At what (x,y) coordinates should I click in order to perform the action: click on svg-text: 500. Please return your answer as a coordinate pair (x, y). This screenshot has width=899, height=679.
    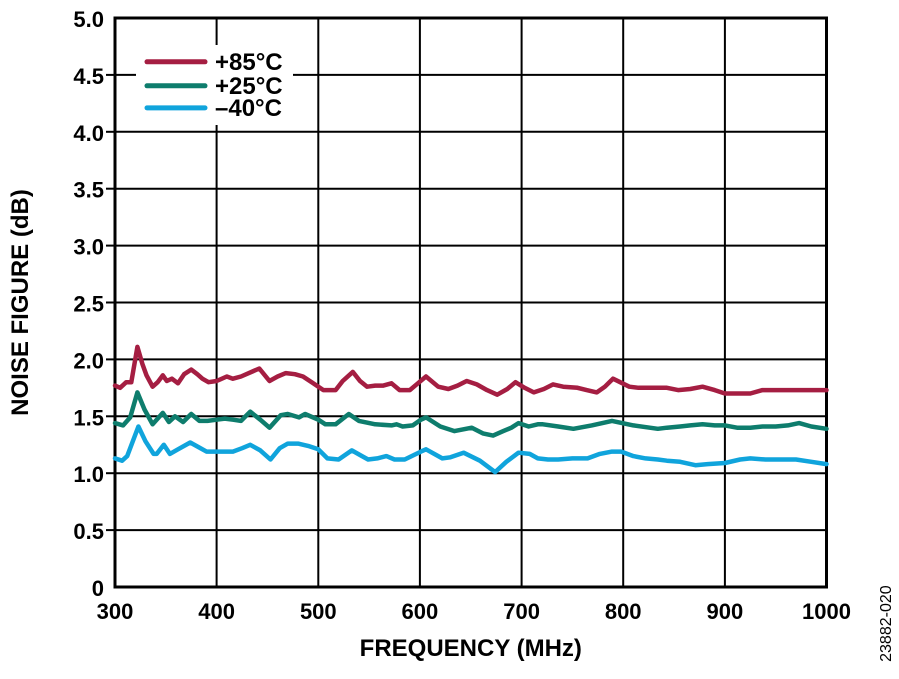
    Looking at the image, I should click on (318, 611).